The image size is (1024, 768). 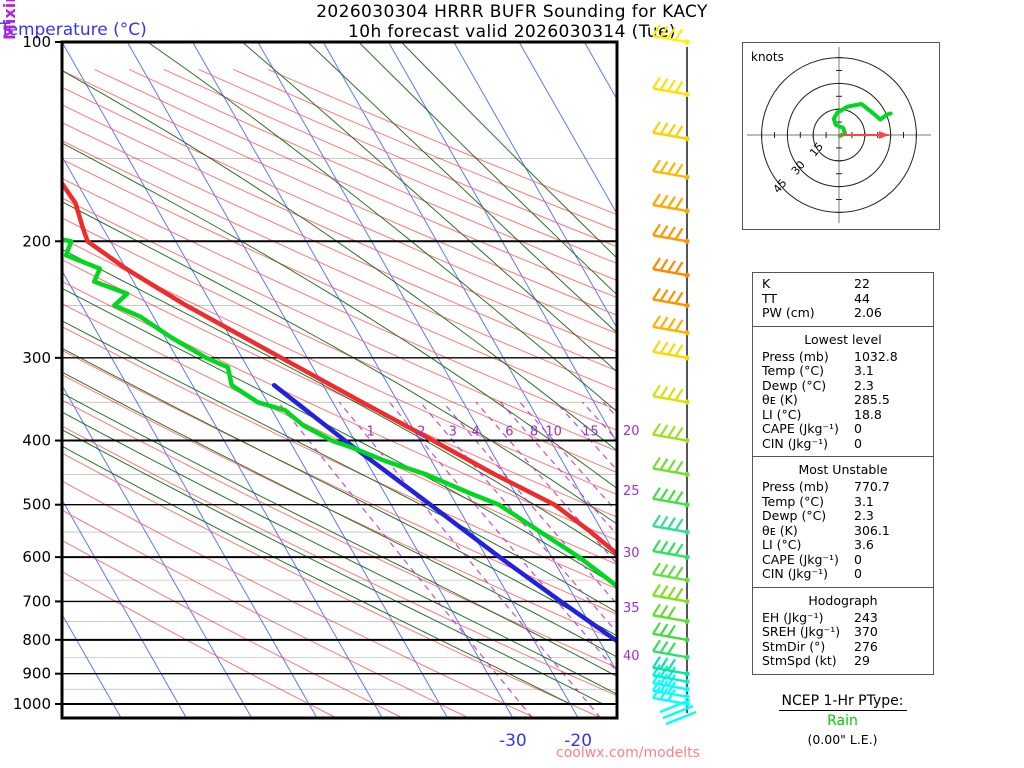 I want to click on stat-row: TT 44, so click(x=843, y=298).